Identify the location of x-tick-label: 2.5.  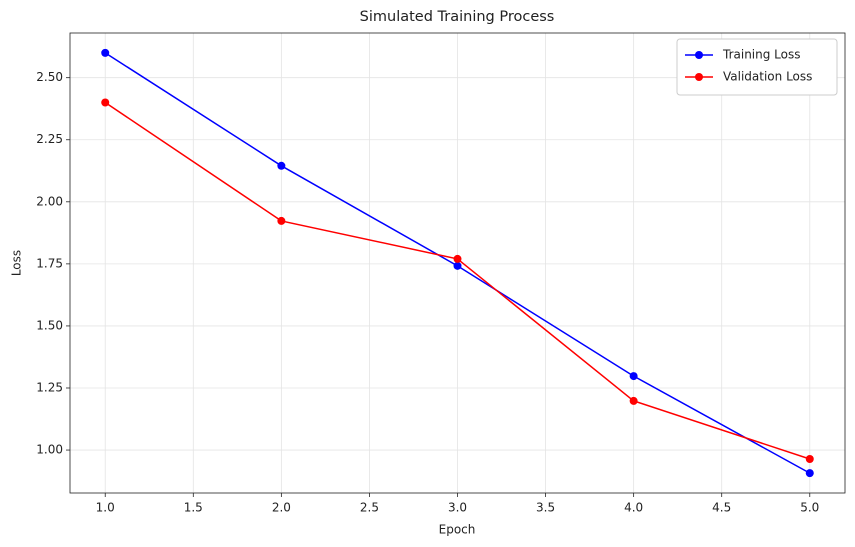
(369, 508).